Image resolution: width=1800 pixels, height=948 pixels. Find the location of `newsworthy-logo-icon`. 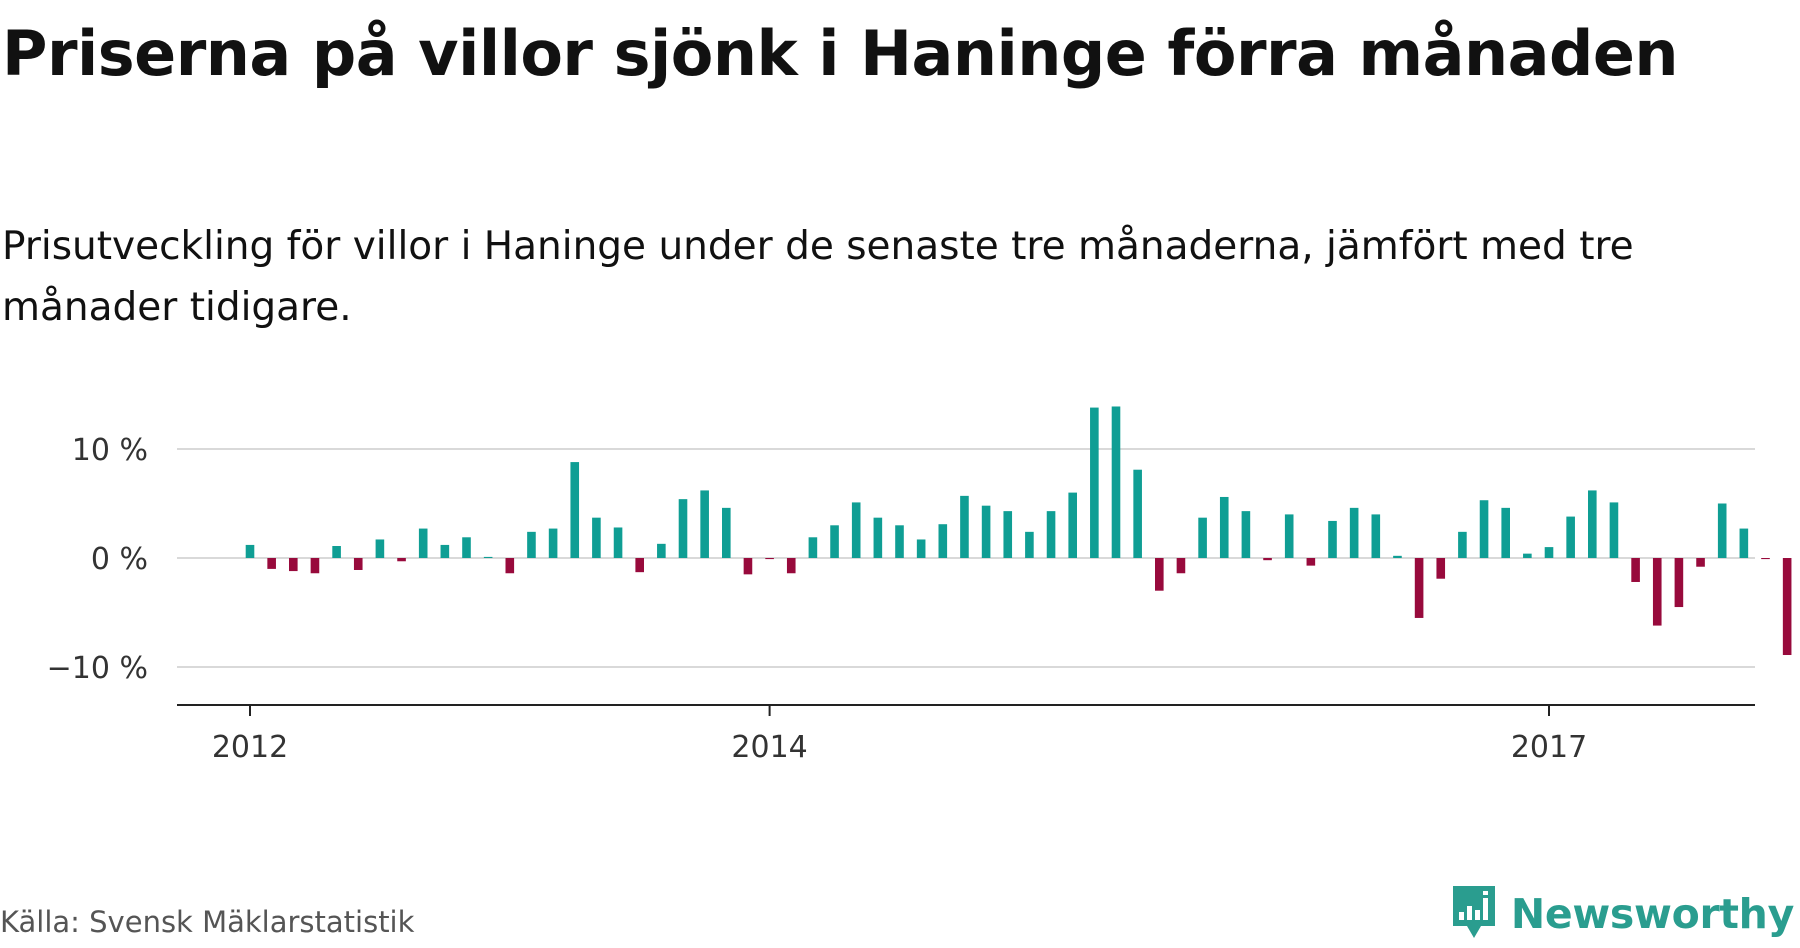

newsworthy-logo-icon is located at coordinates (1474, 914).